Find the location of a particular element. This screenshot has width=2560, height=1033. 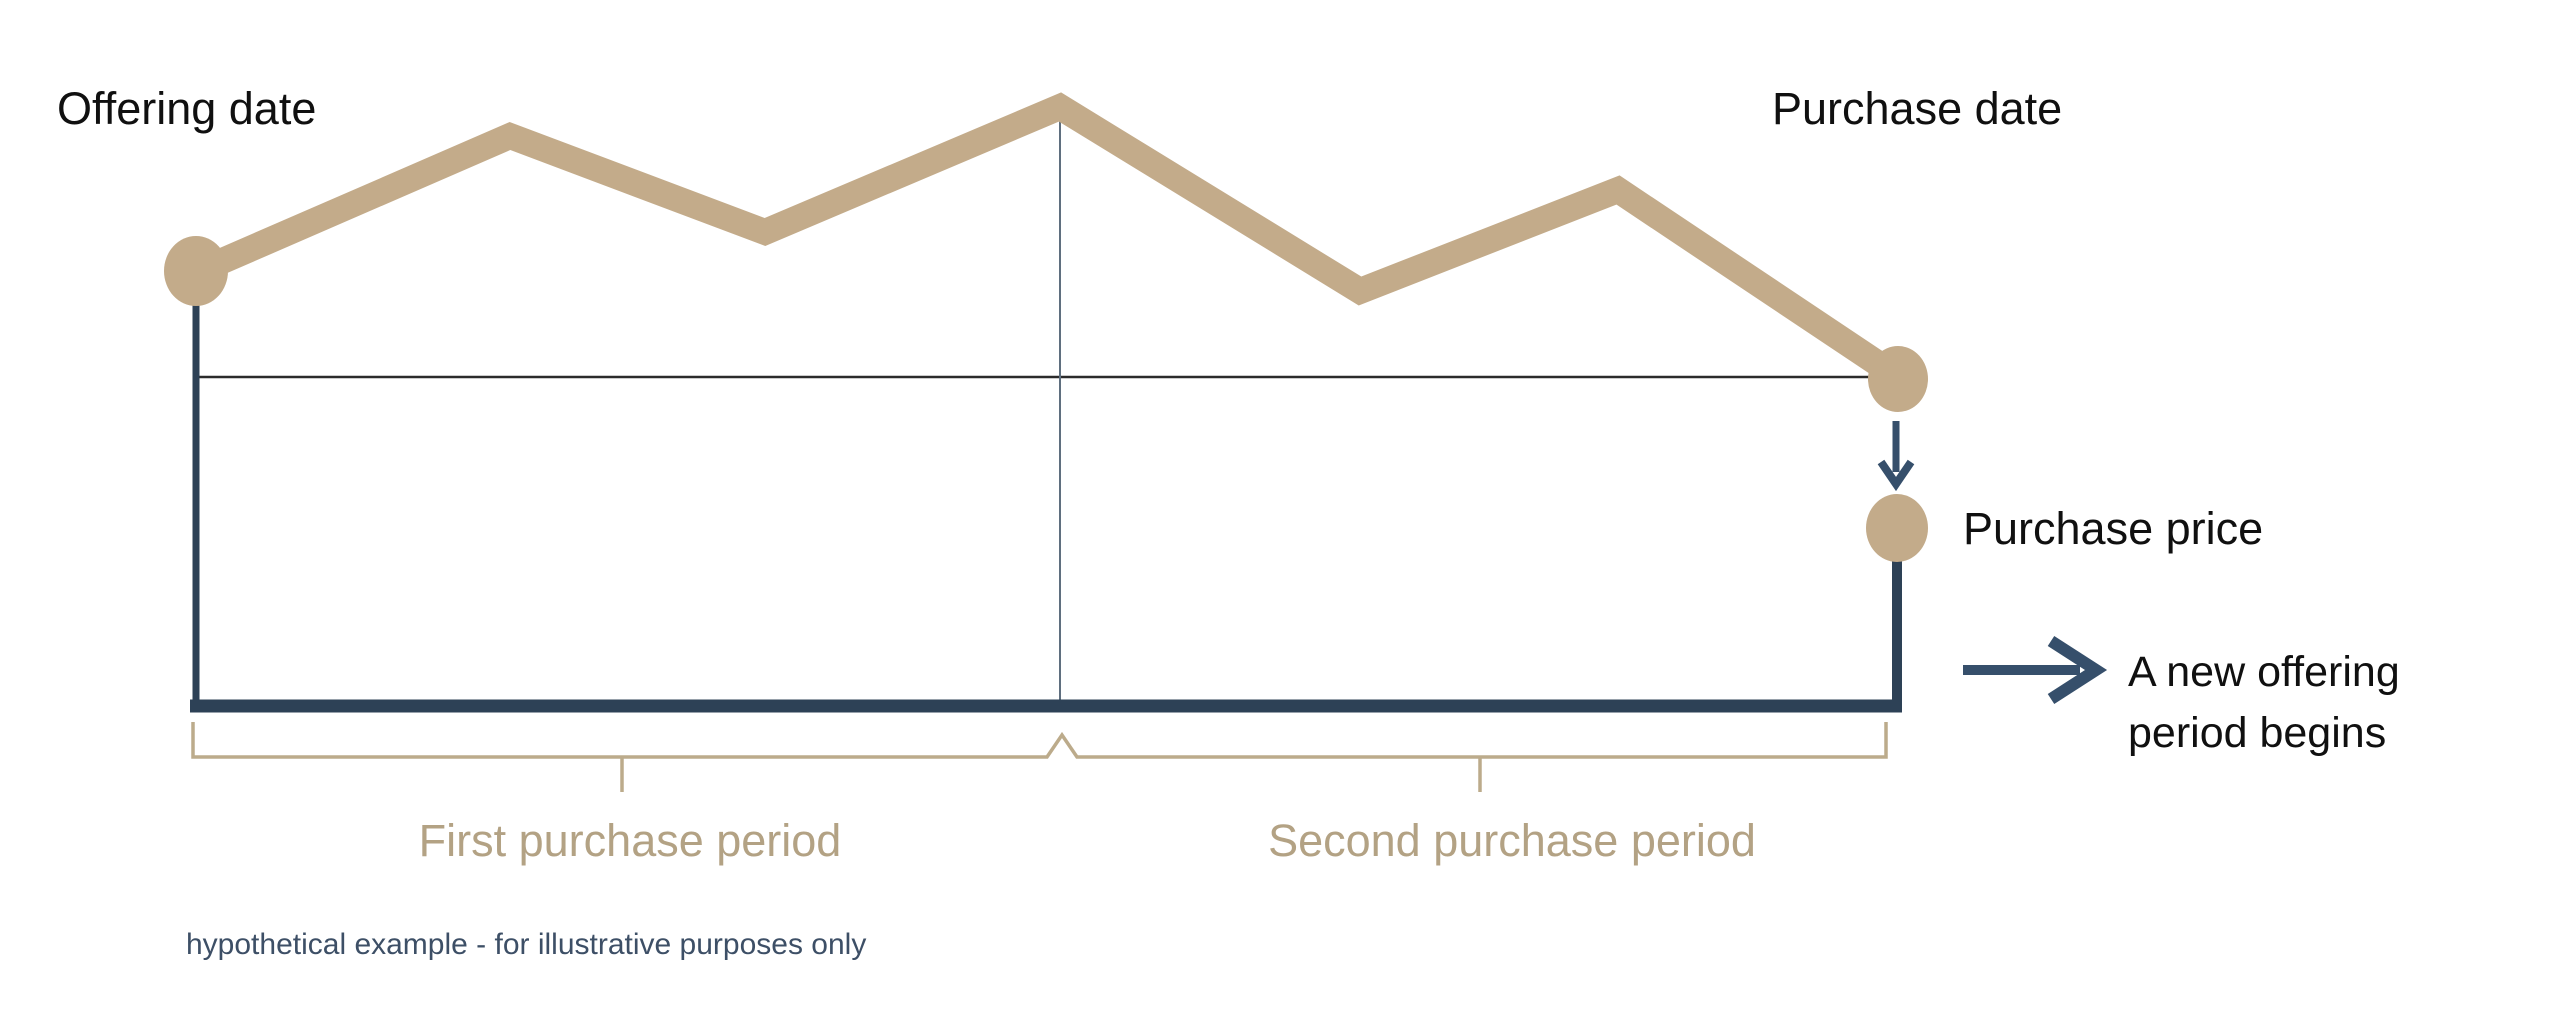

purchase-date-label: Purchase date is located at coordinates (1917, 108).